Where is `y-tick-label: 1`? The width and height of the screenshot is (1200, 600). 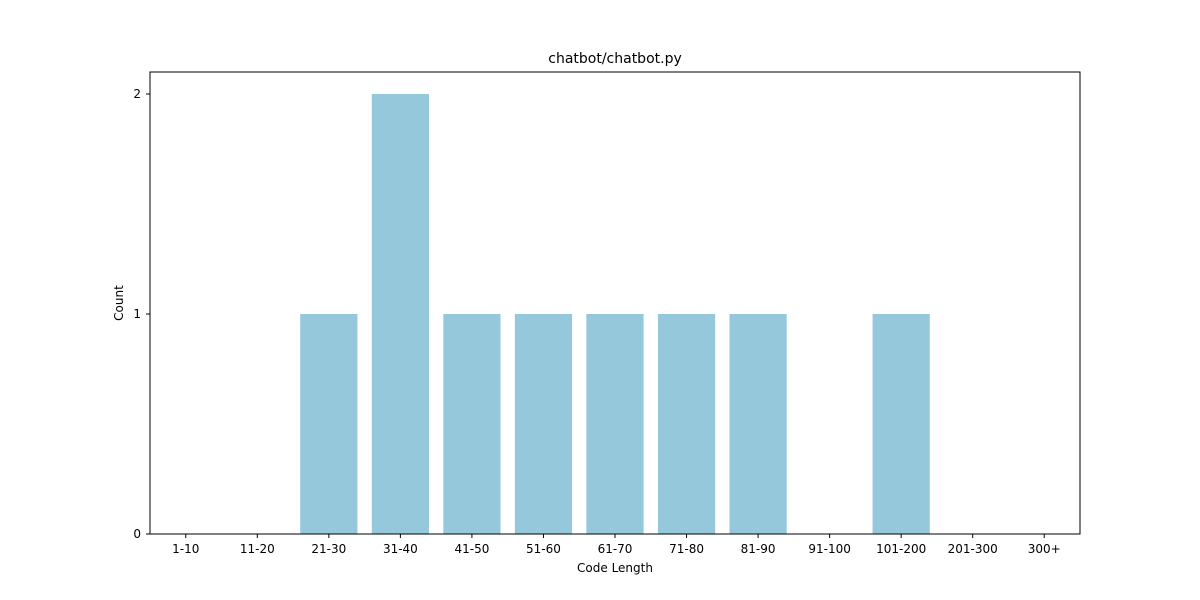
y-tick-label: 1 is located at coordinates (137, 314).